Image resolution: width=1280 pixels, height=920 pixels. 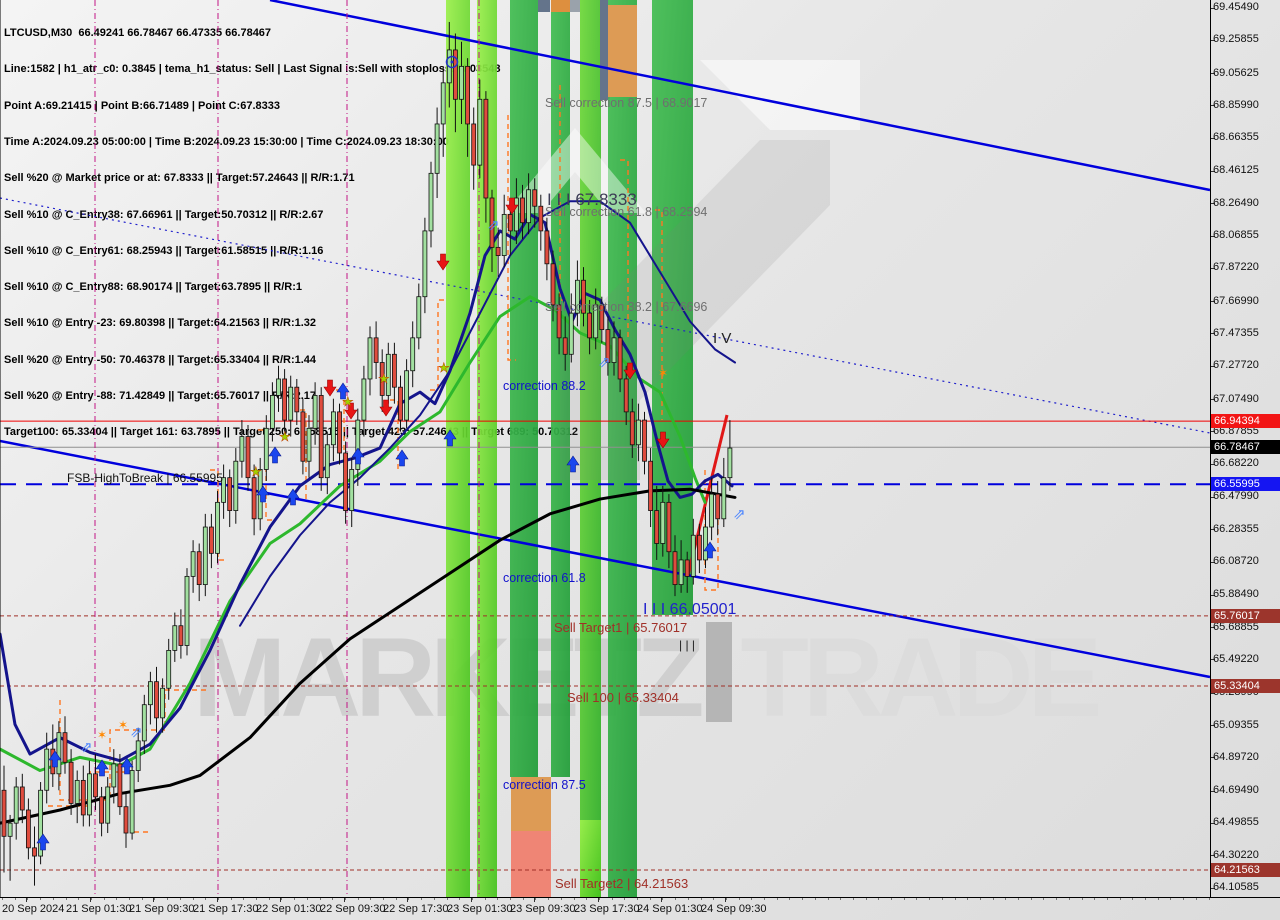 I want to click on price-tick-label: 68.66355, so click(x=1236, y=137).